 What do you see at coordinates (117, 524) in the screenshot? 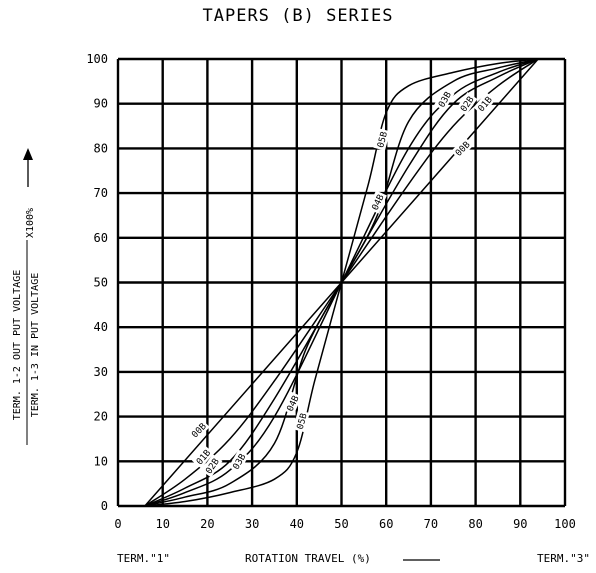
I see `x-tick-label-0: 0` at bounding box center [117, 524].